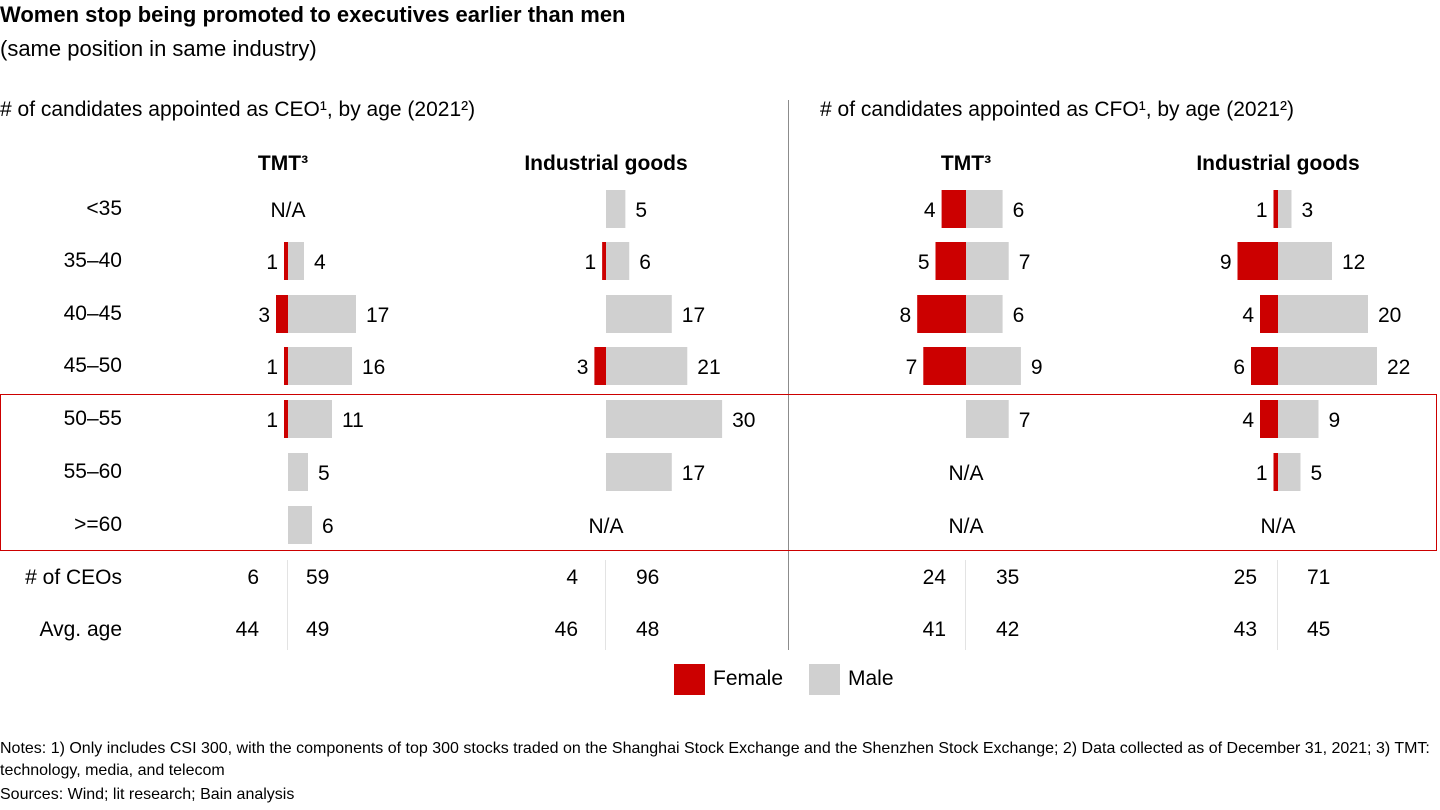 The image size is (1440, 810). I want to click on ceo-industrial-male-value: 6, so click(645, 262).